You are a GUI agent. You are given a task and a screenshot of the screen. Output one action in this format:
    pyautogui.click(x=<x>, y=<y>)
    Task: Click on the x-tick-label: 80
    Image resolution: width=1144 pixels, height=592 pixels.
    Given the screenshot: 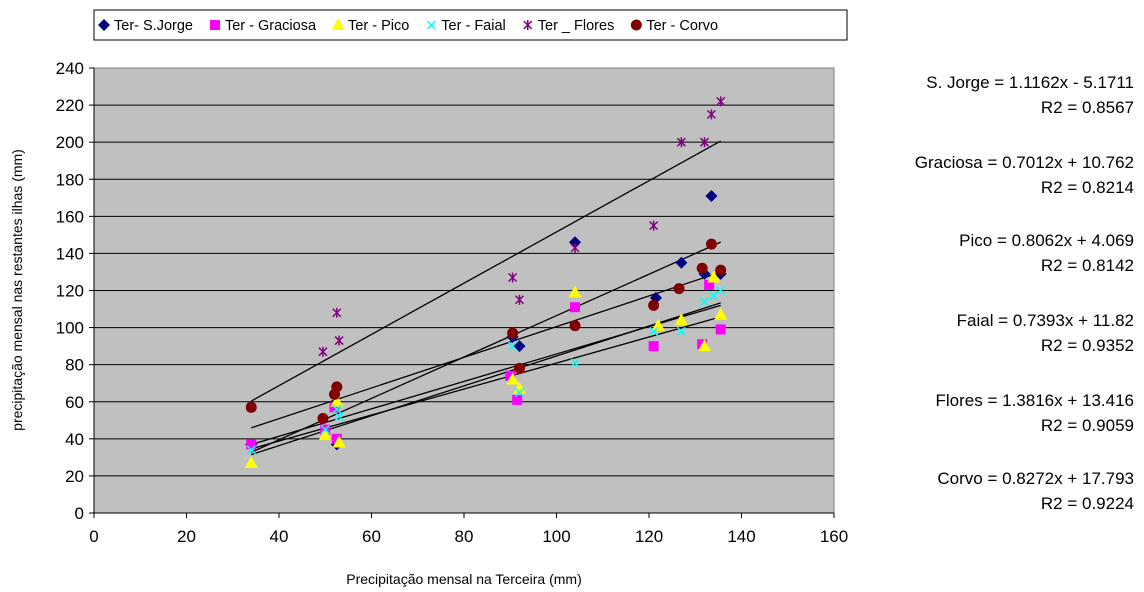 What is the action you would take?
    pyautogui.click(x=464, y=536)
    